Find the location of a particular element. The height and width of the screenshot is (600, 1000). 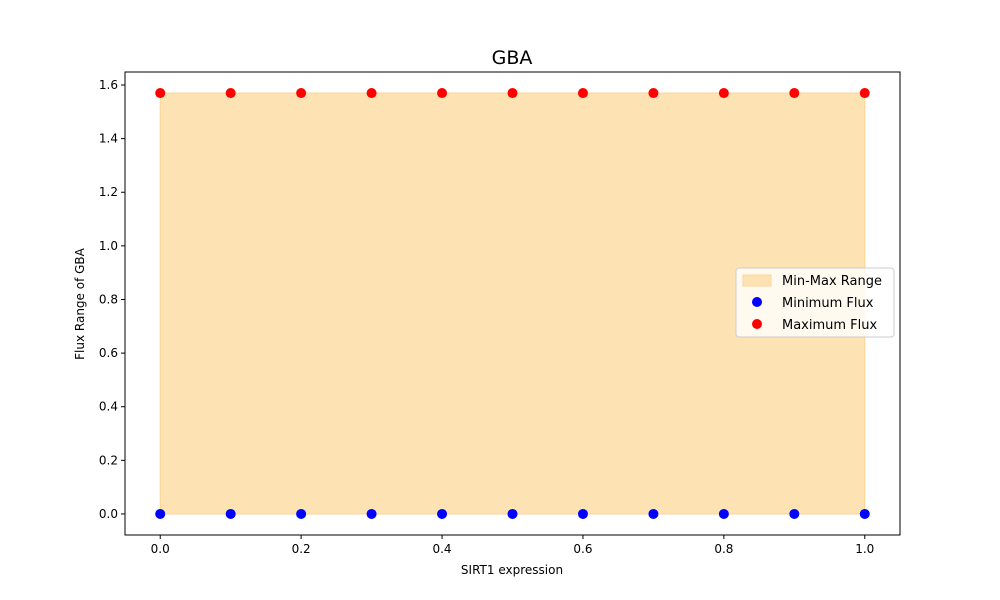

y-tick-label: 0.0 is located at coordinates (108, 514).